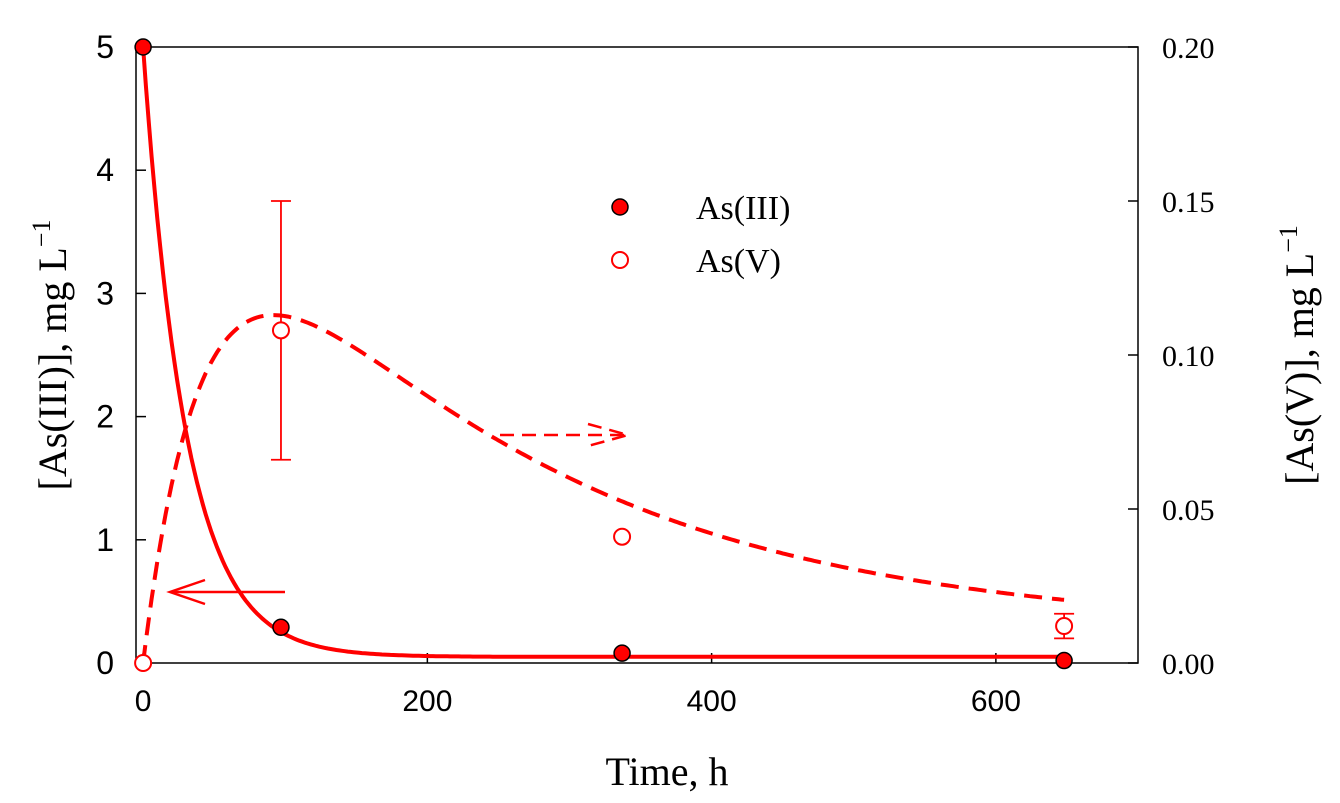 This screenshot has width=1340, height=803. What do you see at coordinates (1188, 510) in the screenshot?
I see `right-y-tick-label: 0.05` at bounding box center [1188, 510].